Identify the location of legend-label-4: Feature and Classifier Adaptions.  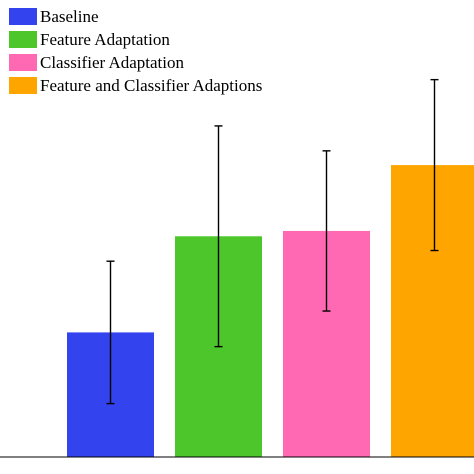
(151, 85).